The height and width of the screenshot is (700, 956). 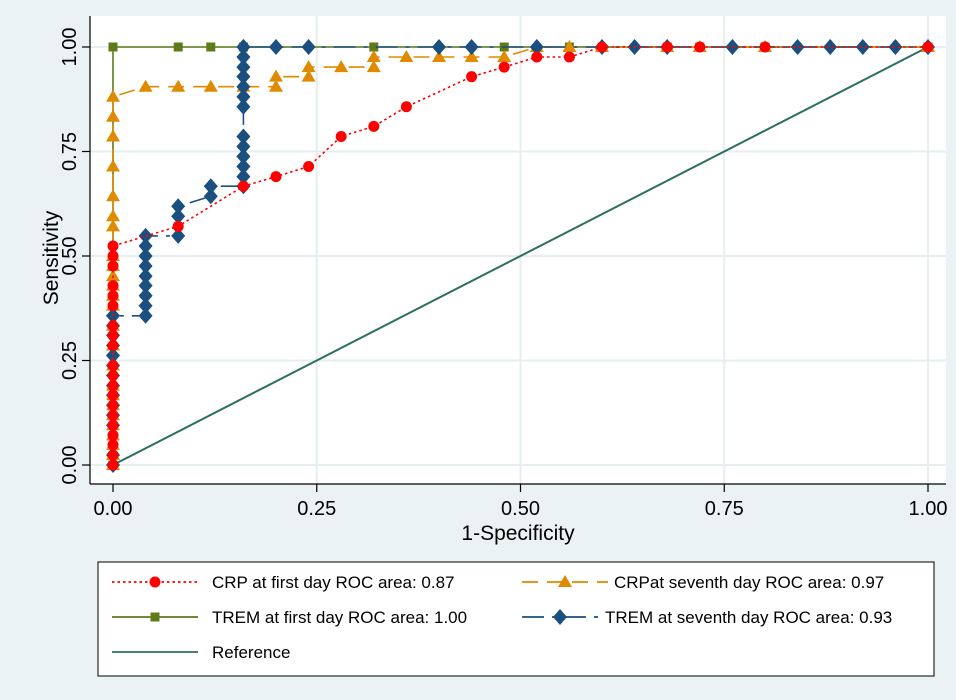 What do you see at coordinates (748, 617) in the screenshot?
I see `legend-label-3: TREM at seventh day ROC area: 0.93` at bounding box center [748, 617].